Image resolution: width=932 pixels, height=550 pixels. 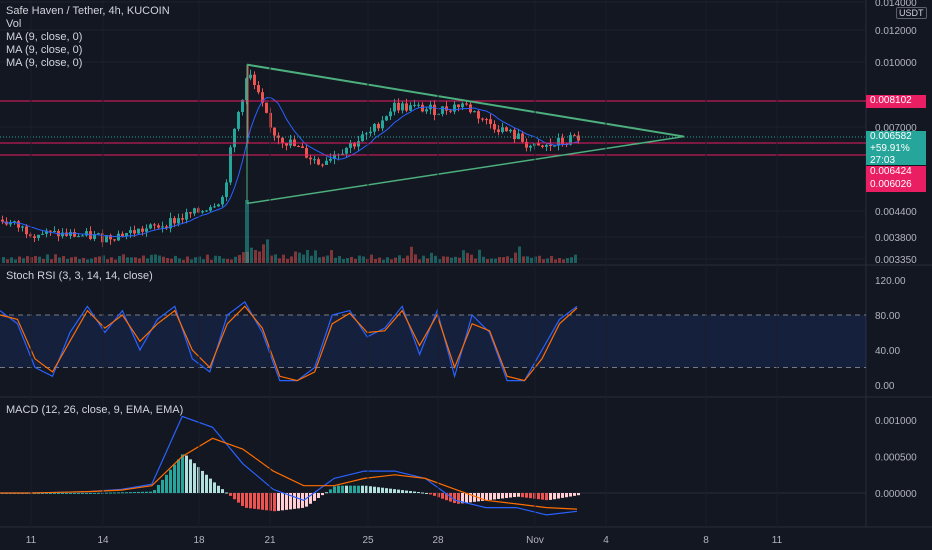 What do you see at coordinates (289, 231) in the screenshot?
I see `volume-series` at bounding box center [289, 231].